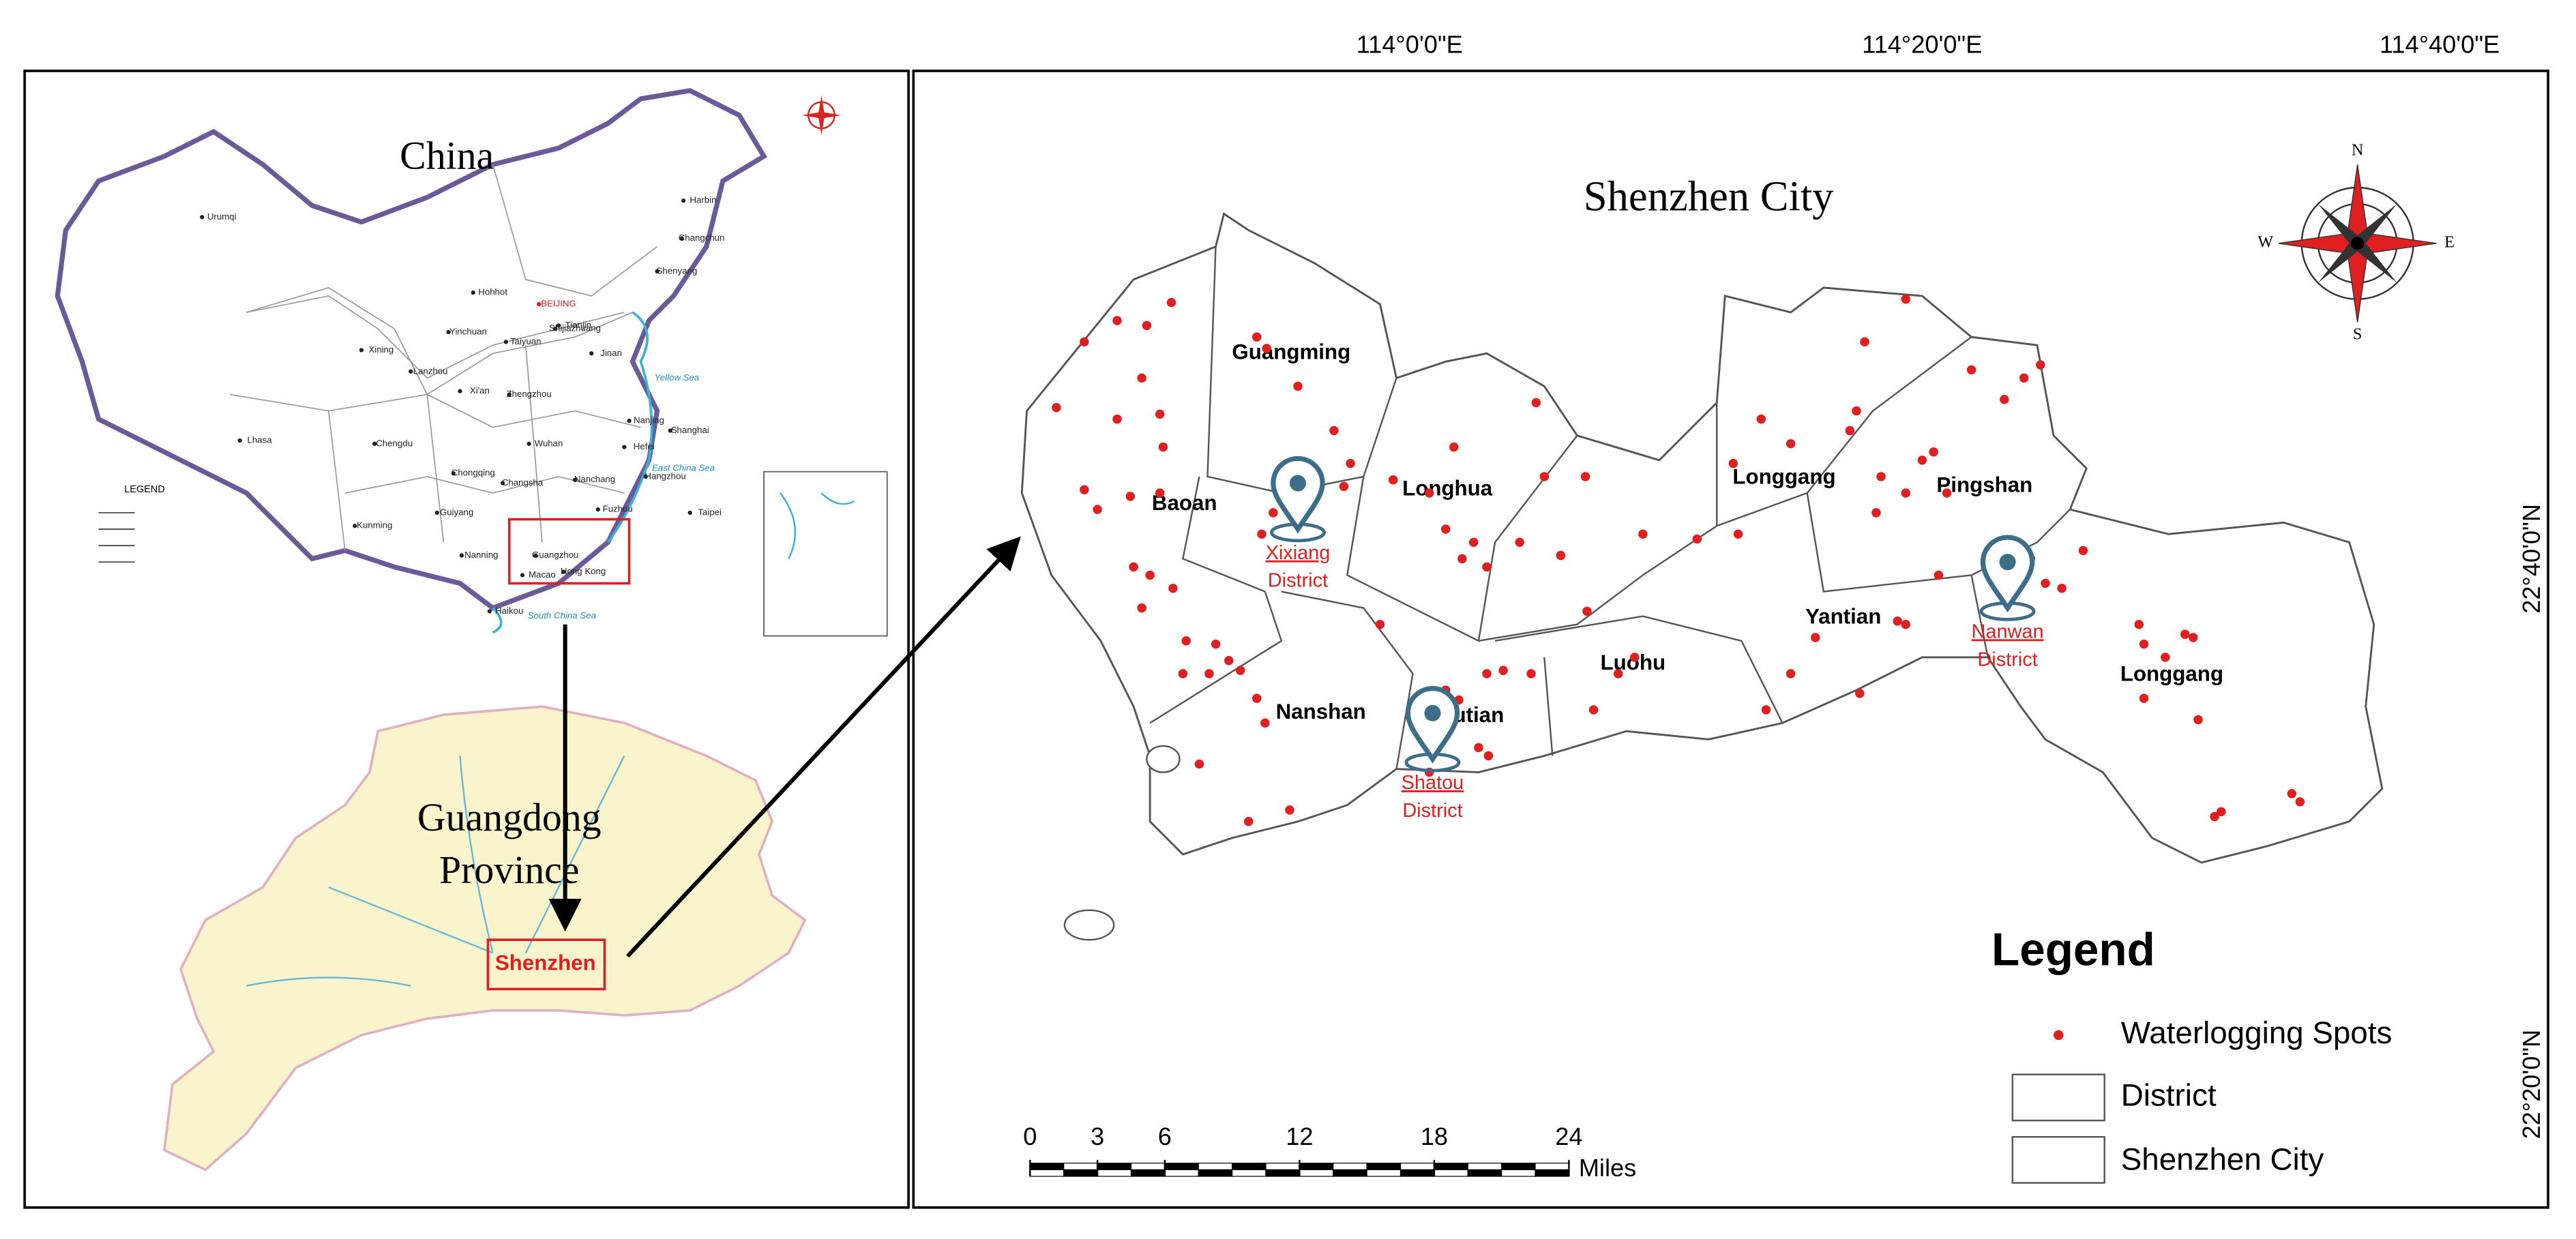  What do you see at coordinates (480, 390) in the screenshot?
I see `china-place-label: Xi'an` at bounding box center [480, 390].